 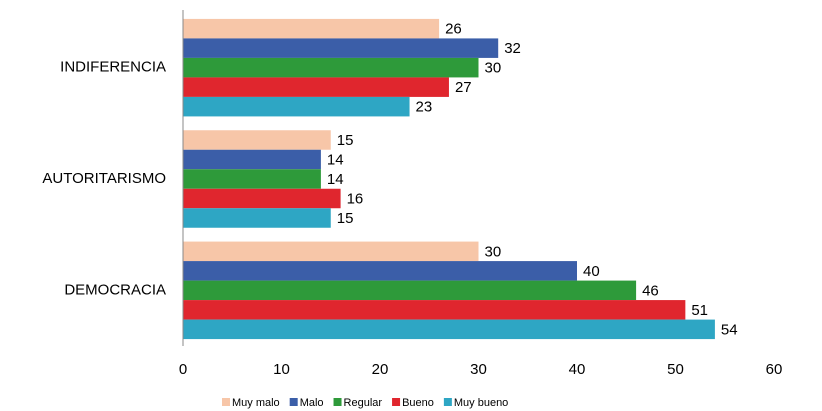 I want to click on value-label: 16, so click(x=355, y=198).